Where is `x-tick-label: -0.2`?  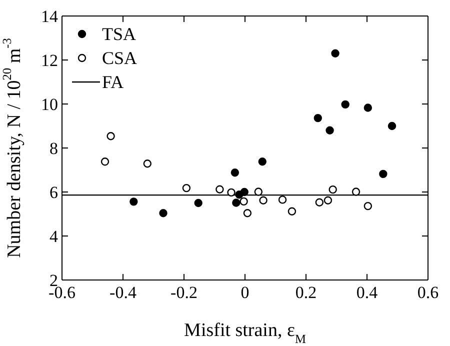
x-tick-label: -0.2 is located at coordinates (184, 292).